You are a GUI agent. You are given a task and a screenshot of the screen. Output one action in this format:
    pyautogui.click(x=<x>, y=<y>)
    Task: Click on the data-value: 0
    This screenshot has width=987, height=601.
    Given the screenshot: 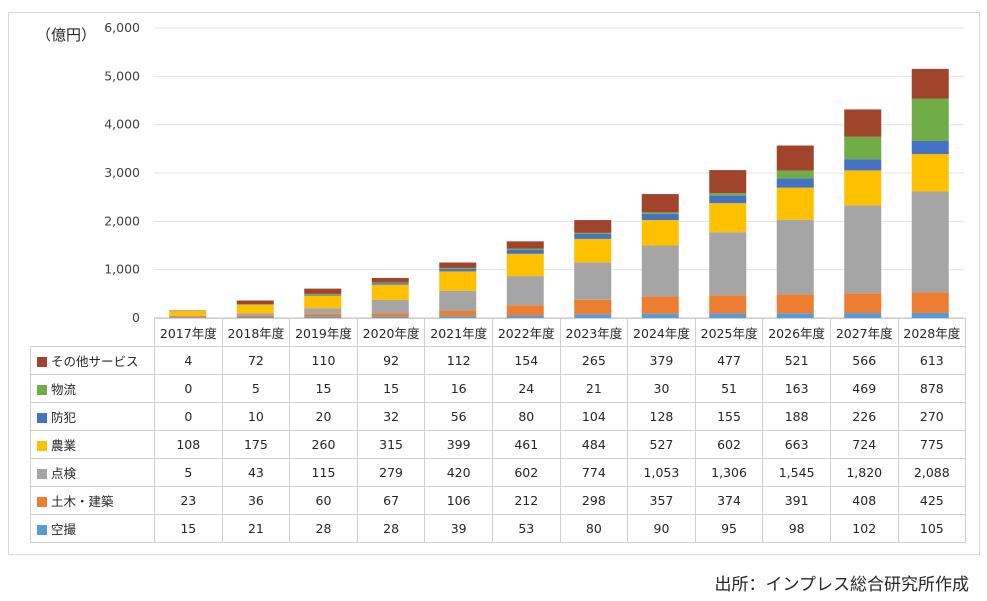 What is the action you would take?
    pyautogui.click(x=188, y=388)
    